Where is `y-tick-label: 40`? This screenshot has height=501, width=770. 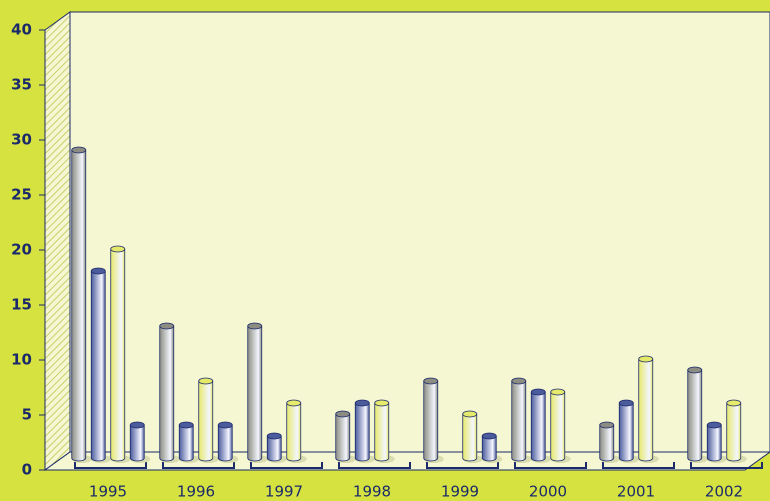
y-tick-label: 40 is located at coordinates (21, 30).